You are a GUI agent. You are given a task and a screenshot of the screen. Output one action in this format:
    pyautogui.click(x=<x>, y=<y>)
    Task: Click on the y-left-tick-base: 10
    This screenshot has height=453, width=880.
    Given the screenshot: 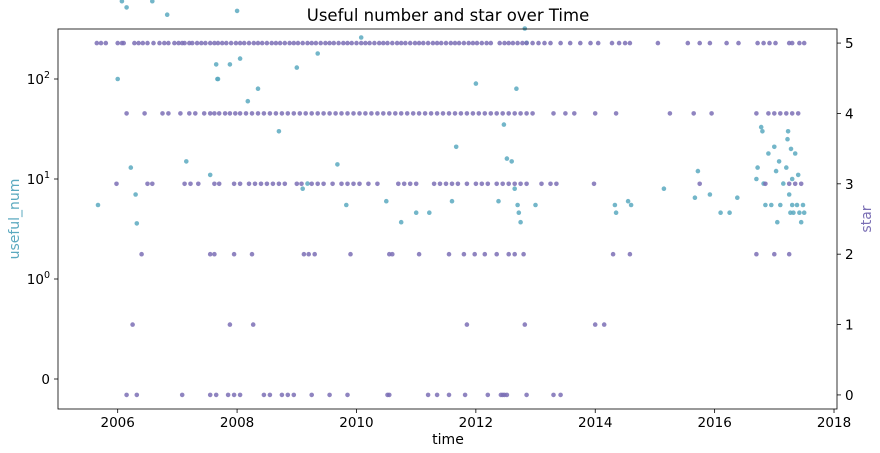 What is the action you would take?
    pyautogui.click(x=35, y=280)
    